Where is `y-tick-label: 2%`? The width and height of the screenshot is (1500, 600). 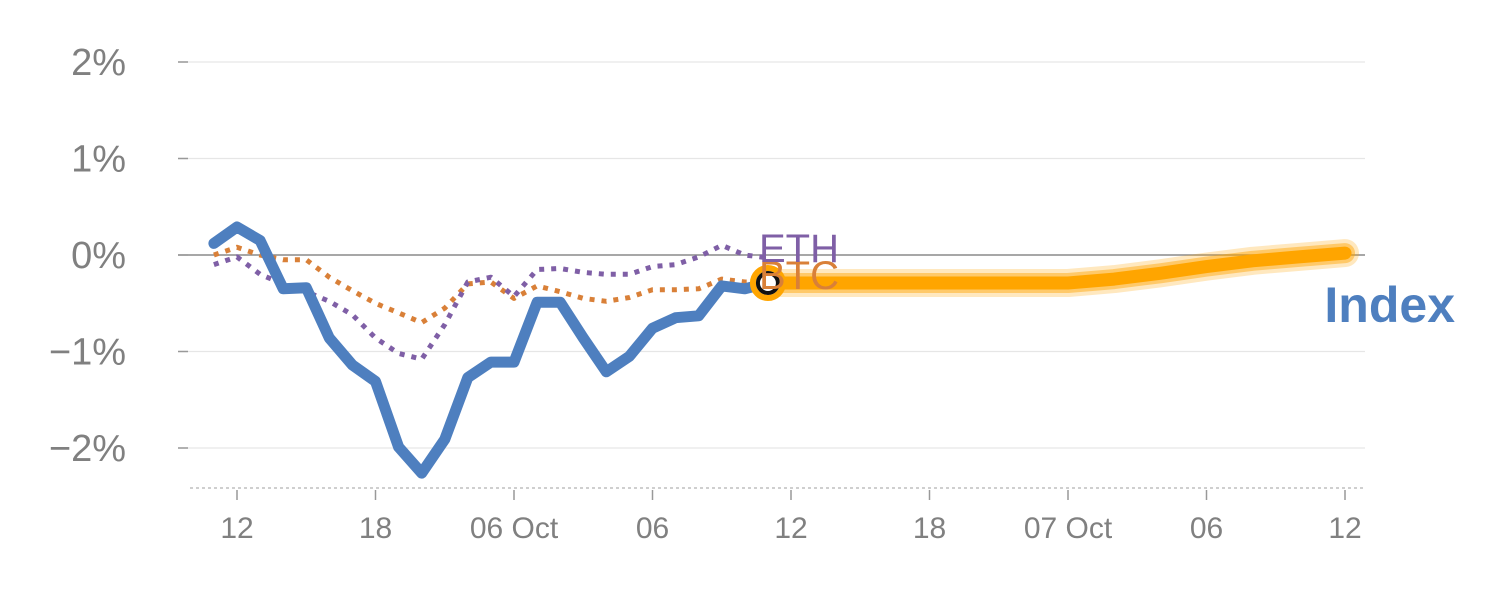 y-tick-label: 2% is located at coordinates (98, 63).